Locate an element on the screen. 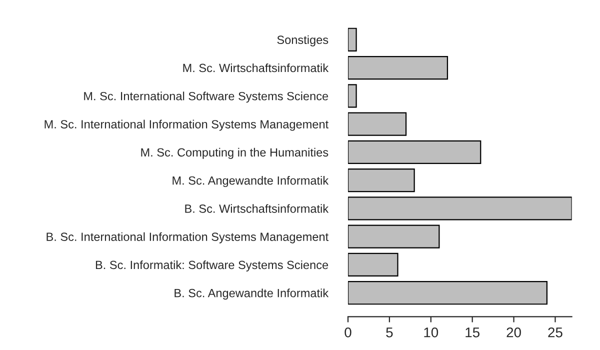 The width and height of the screenshot is (600, 350). y-tick-label: B. Sc. Informatik: Software Systems Science is located at coordinates (212, 266).